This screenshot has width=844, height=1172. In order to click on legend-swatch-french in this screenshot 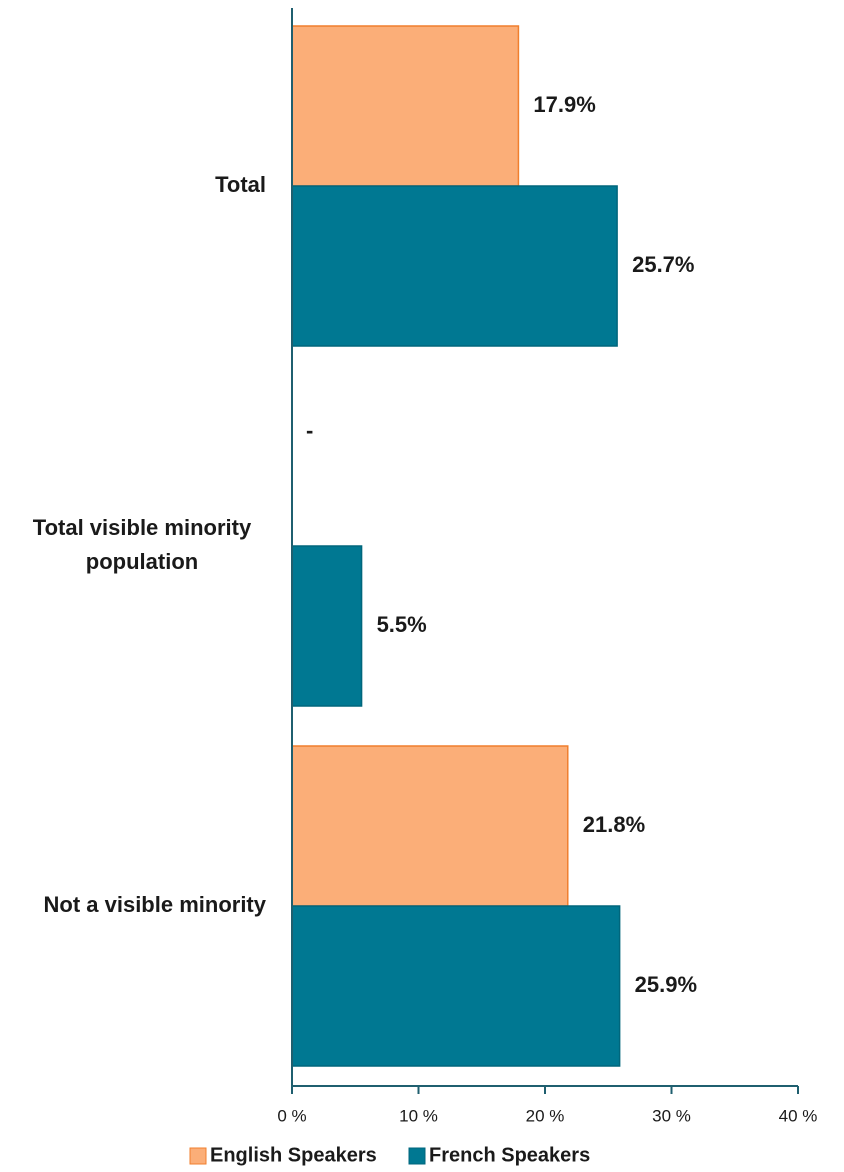, I will do `click(417, 1156)`.